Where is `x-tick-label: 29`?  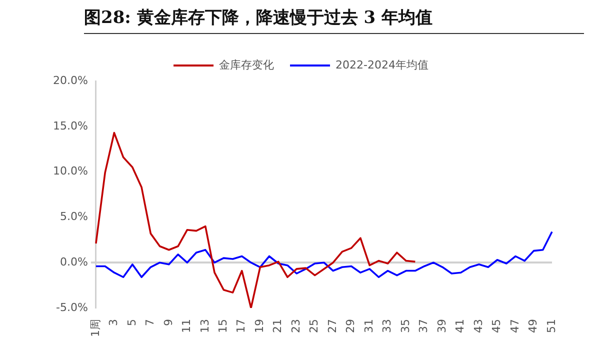
x-tick-label: 29 is located at coordinates (351, 326).